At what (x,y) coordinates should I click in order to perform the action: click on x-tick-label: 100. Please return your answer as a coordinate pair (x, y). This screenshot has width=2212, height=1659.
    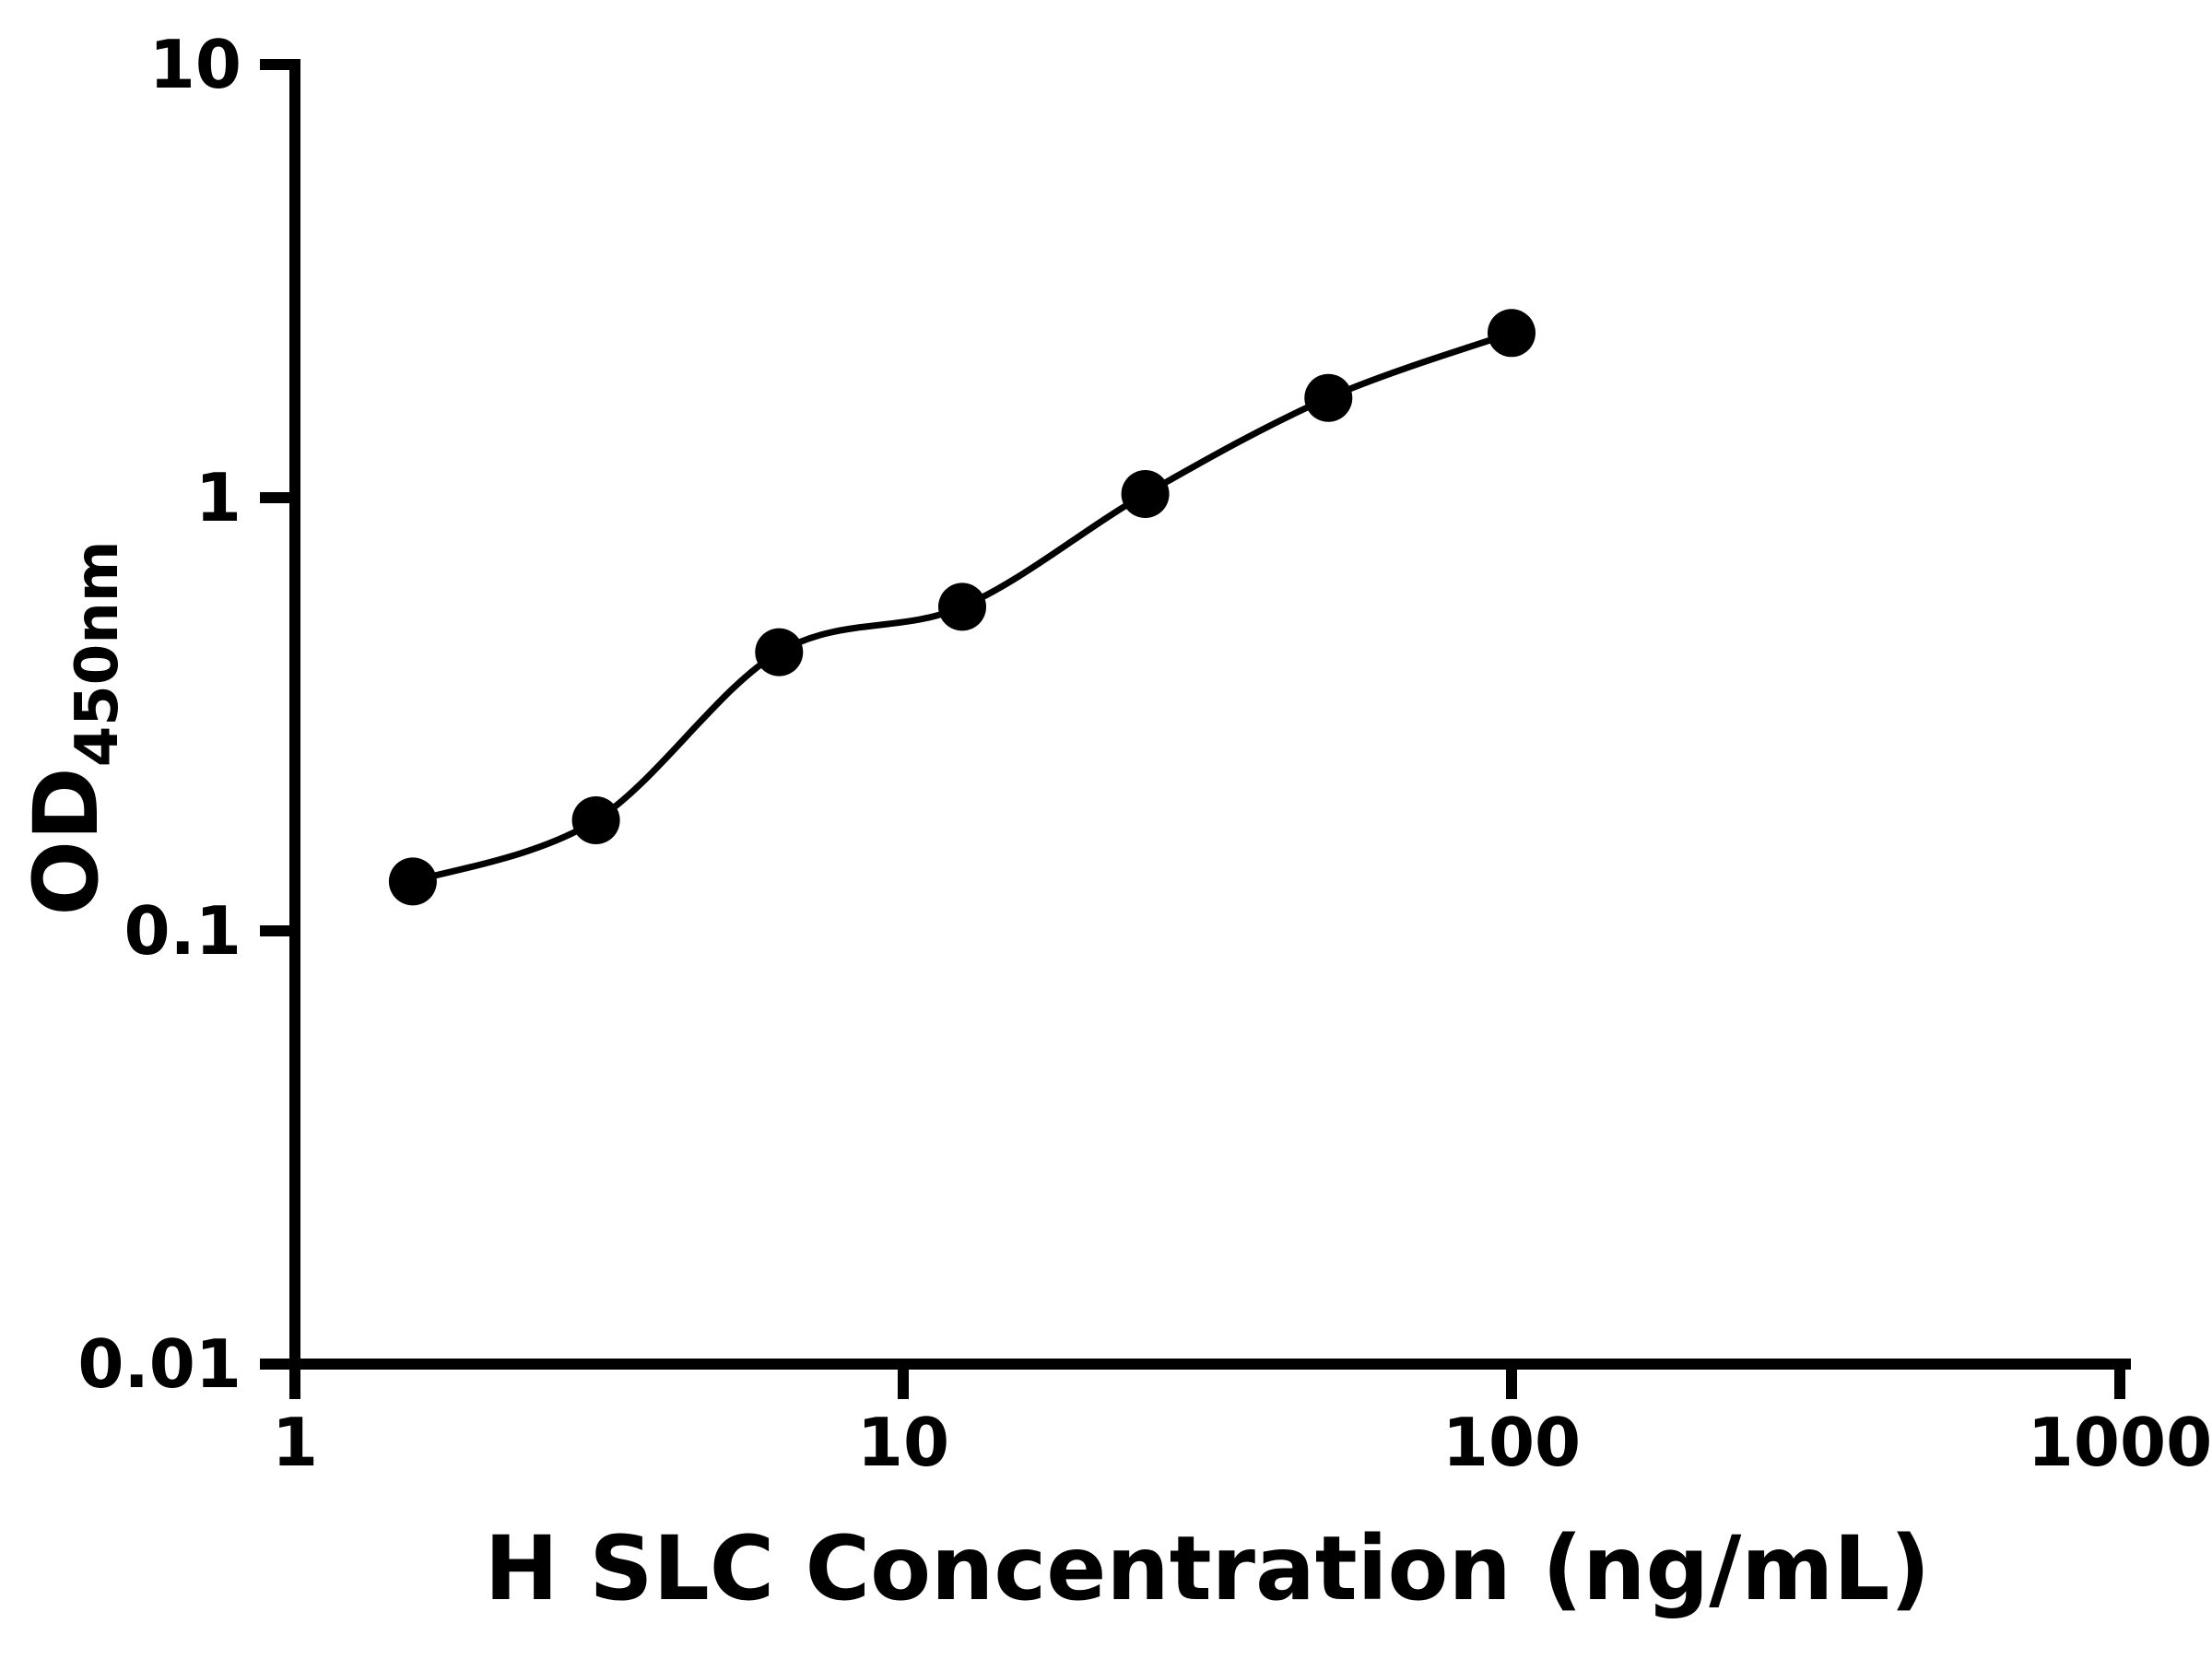
    Looking at the image, I should click on (1511, 1442).